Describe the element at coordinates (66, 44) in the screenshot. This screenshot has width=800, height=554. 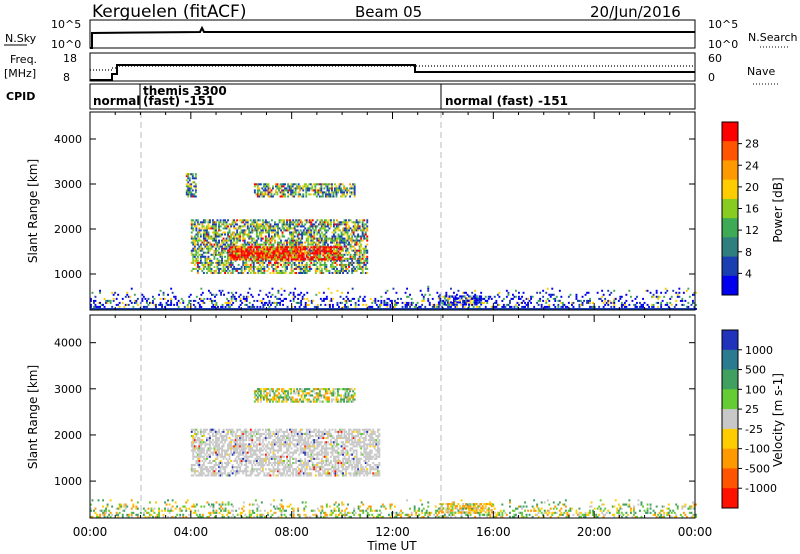
I see `nsky-left-tick-bottom: 10^0` at that location.